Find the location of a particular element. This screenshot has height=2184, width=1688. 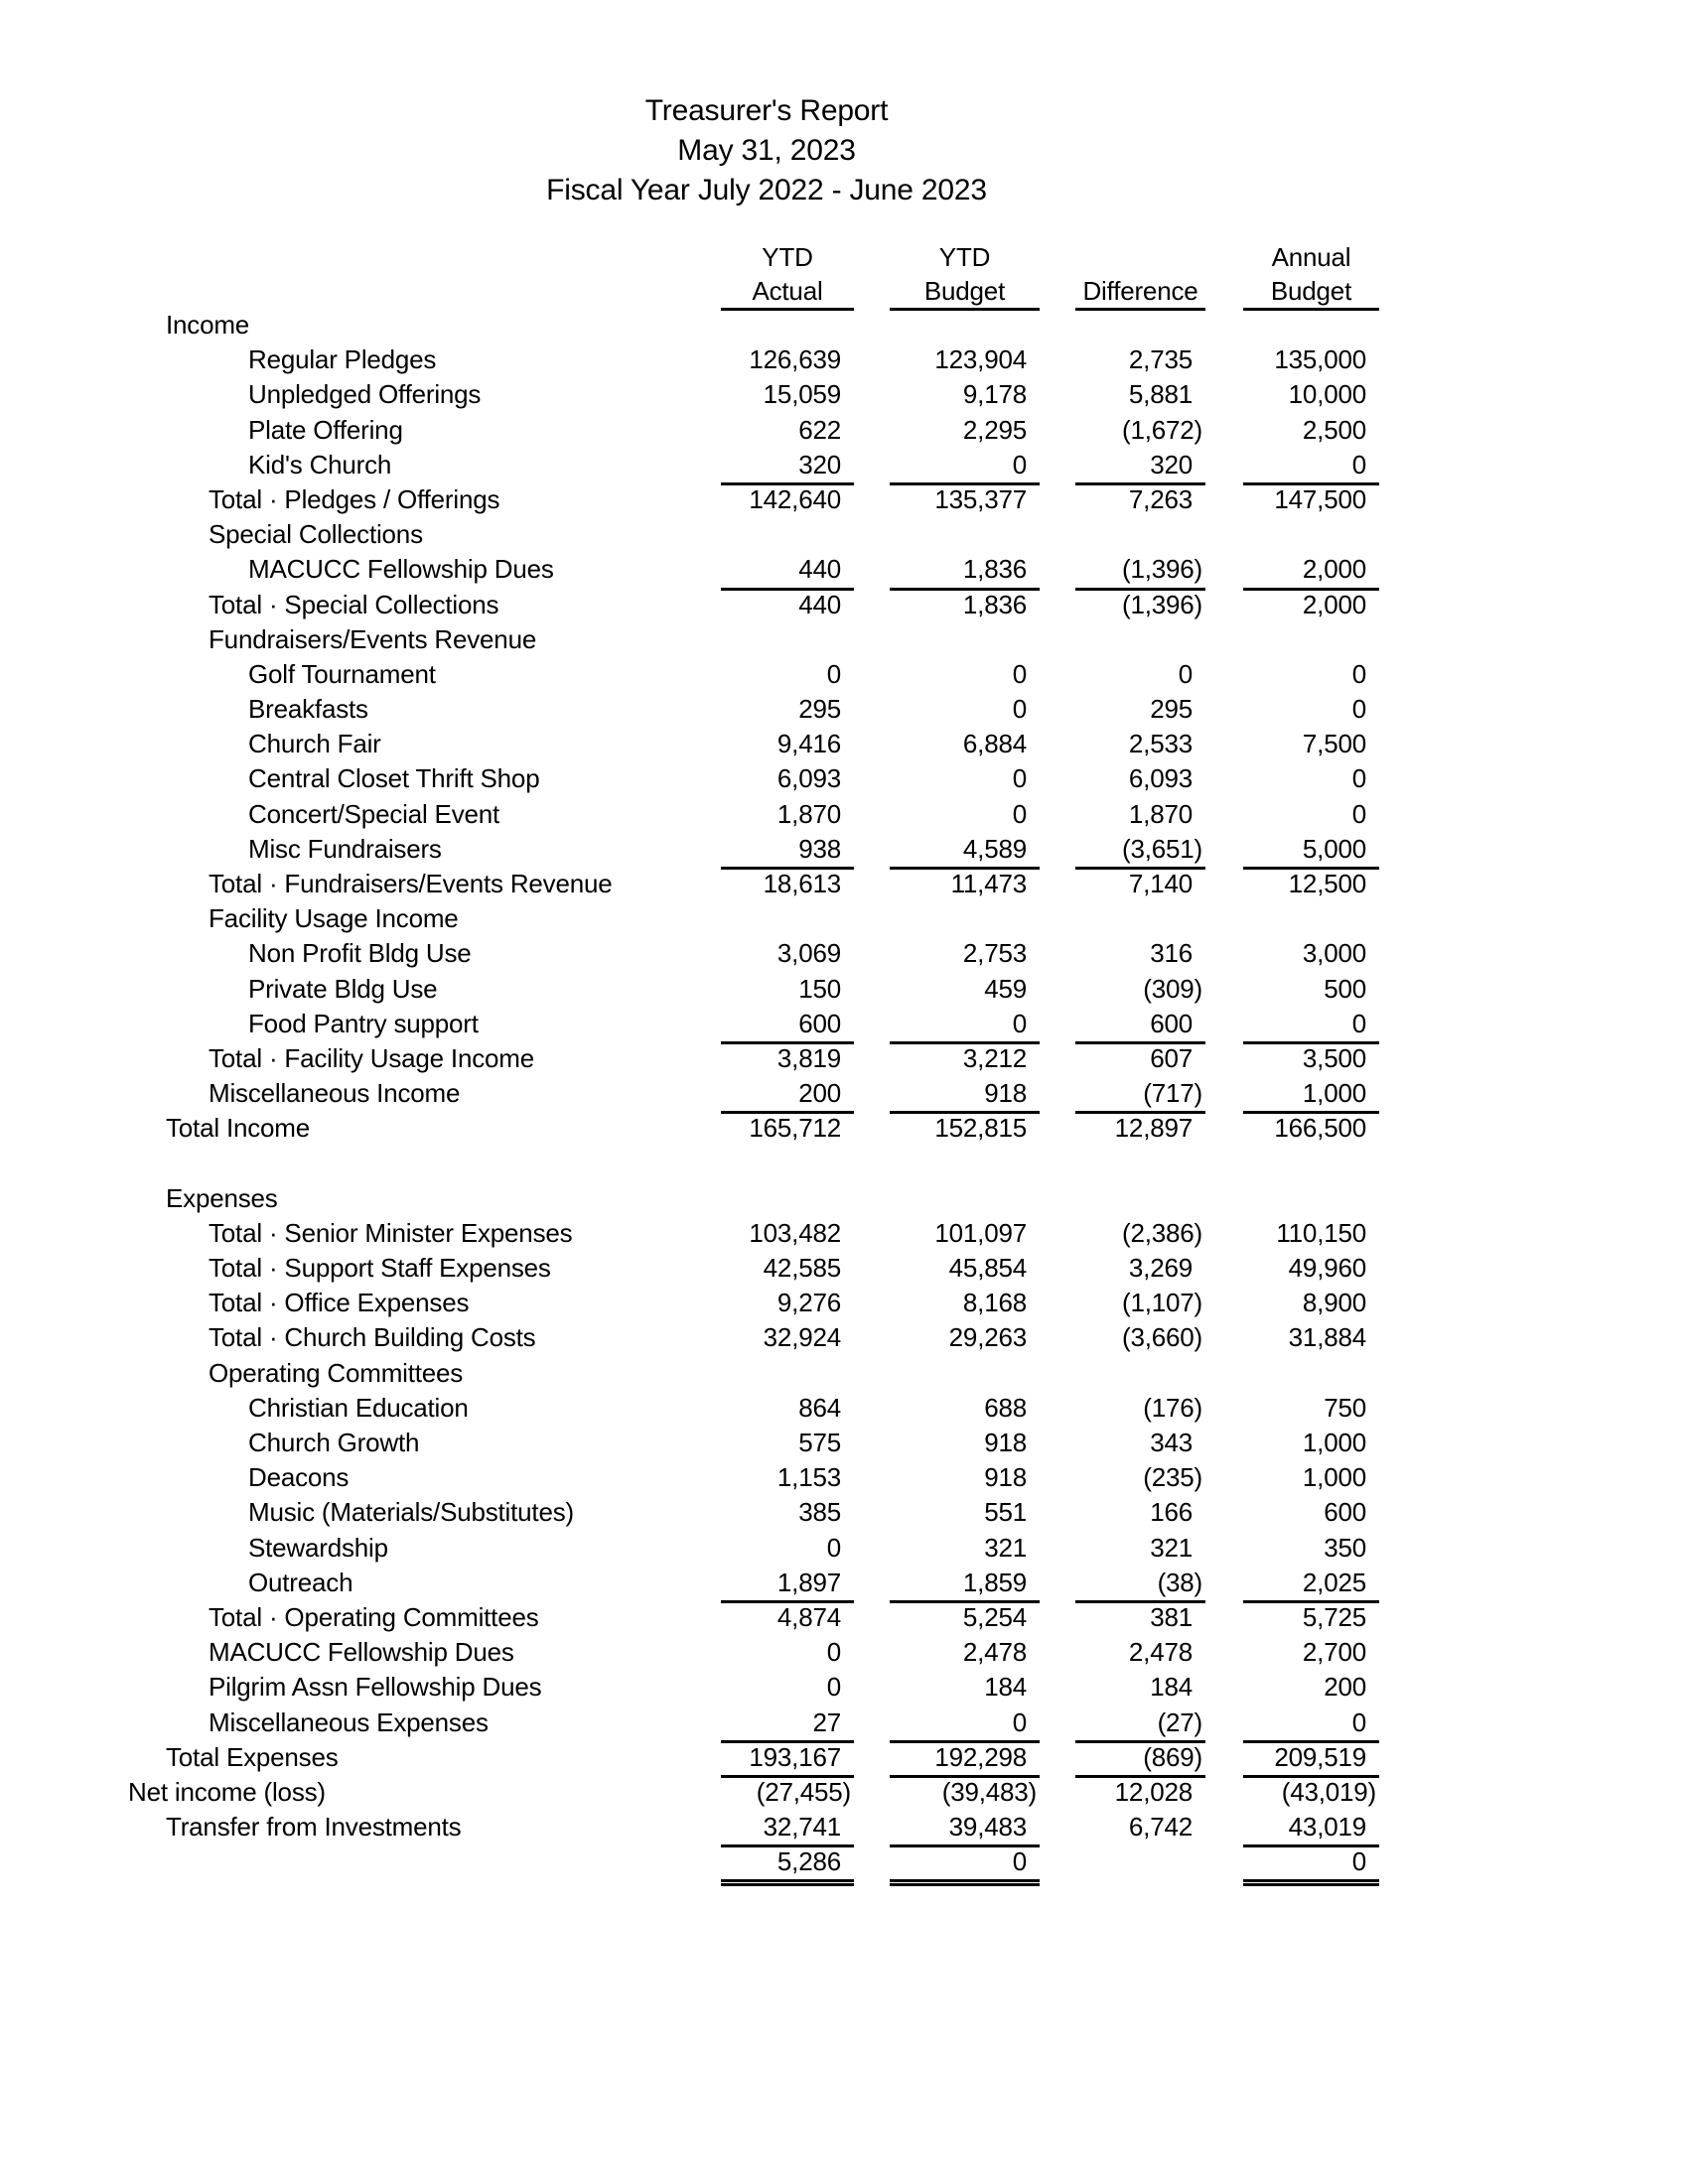

cell-ytd-actual: 9,276 is located at coordinates (808, 1303).